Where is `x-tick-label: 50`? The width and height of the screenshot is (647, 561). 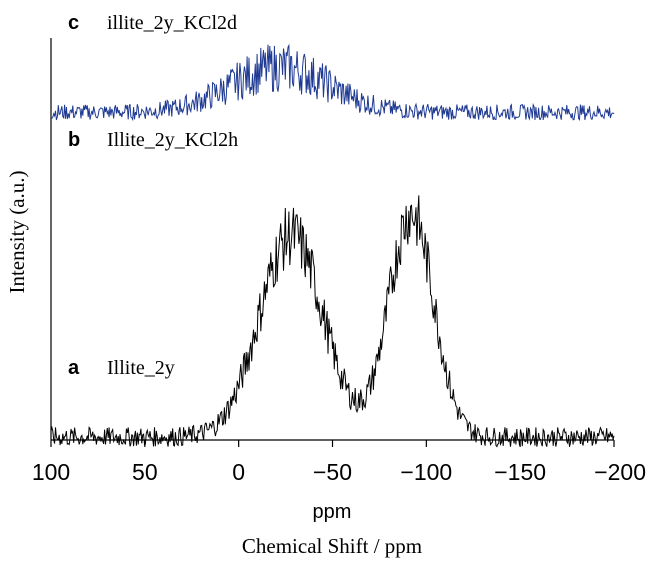
x-tick-label: 50 is located at coordinates (145, 472).